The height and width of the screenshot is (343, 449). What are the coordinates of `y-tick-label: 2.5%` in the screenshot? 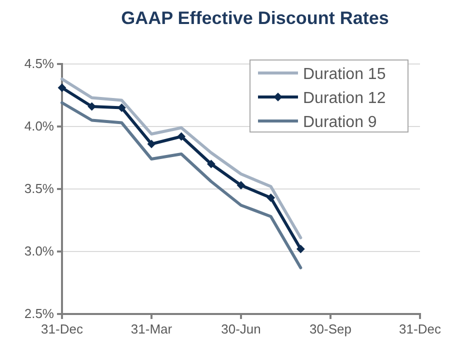 It's located at (39, 314).